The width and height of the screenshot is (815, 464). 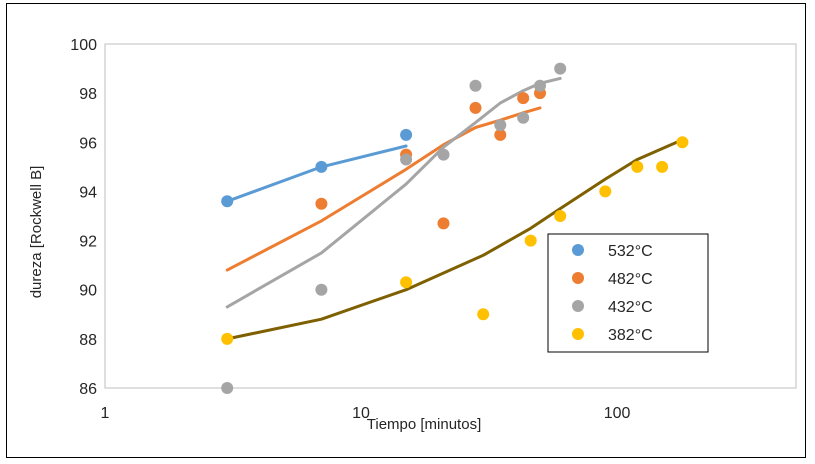 I want to click on legend-label: 432°C, so click(x=630, y=307).